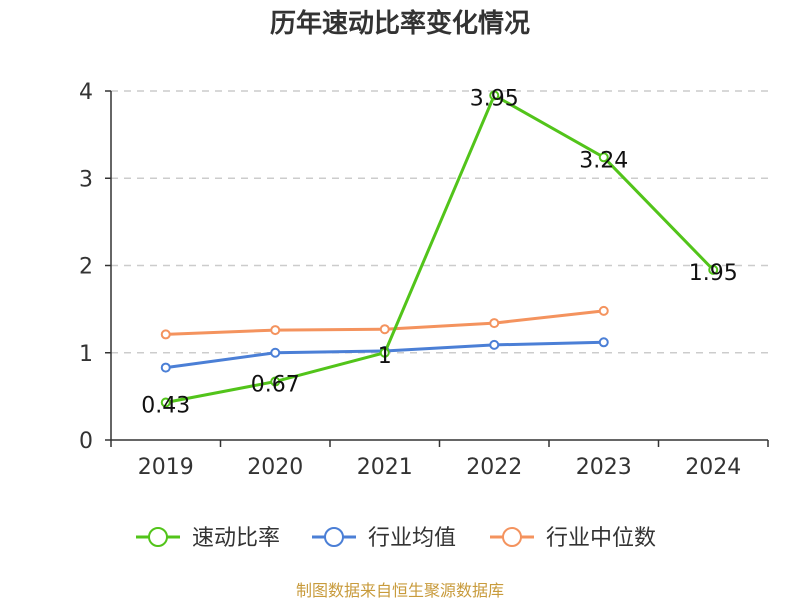 Image resolution: width=800 pixels, height=600 pixels. What do you see at coordinates (604, 467) in the screenshot?
I see `x-tick-label: 2023` at bounding box center [604, 467].